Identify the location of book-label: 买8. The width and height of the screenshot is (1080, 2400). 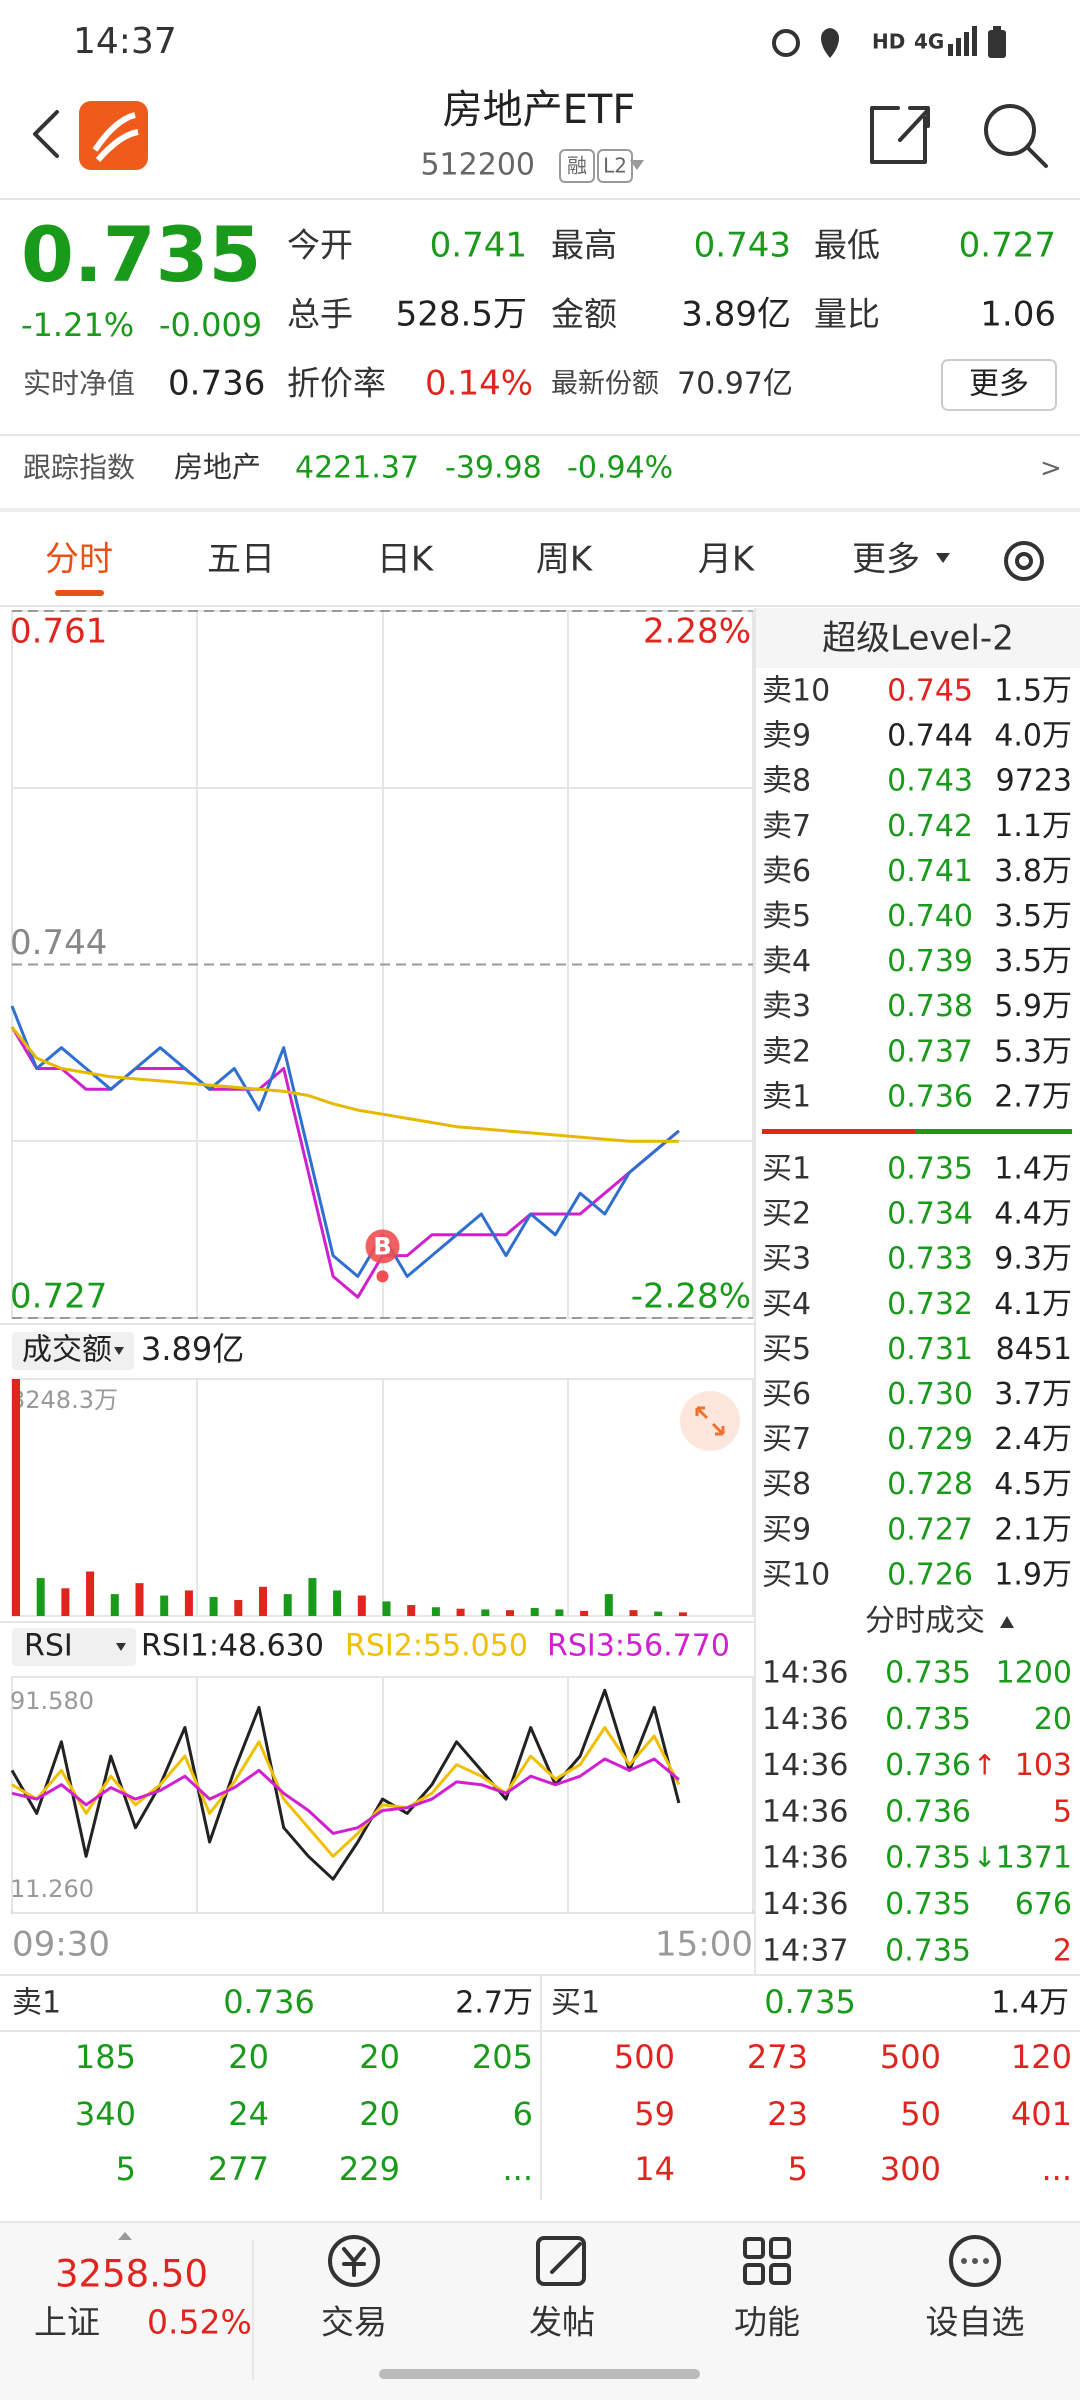
(786, 1484).